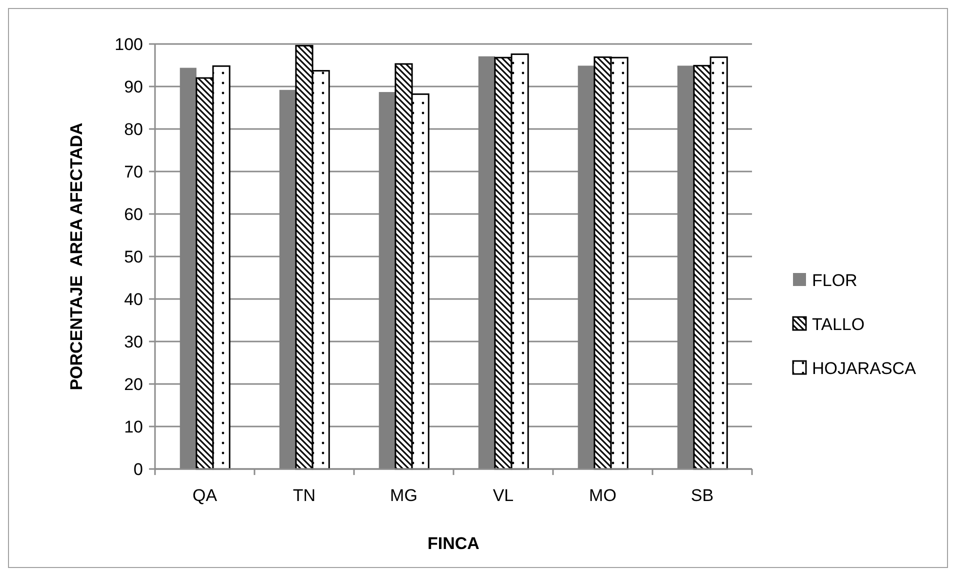  I want to click on x-tick-label: TN, so click(304, 495).